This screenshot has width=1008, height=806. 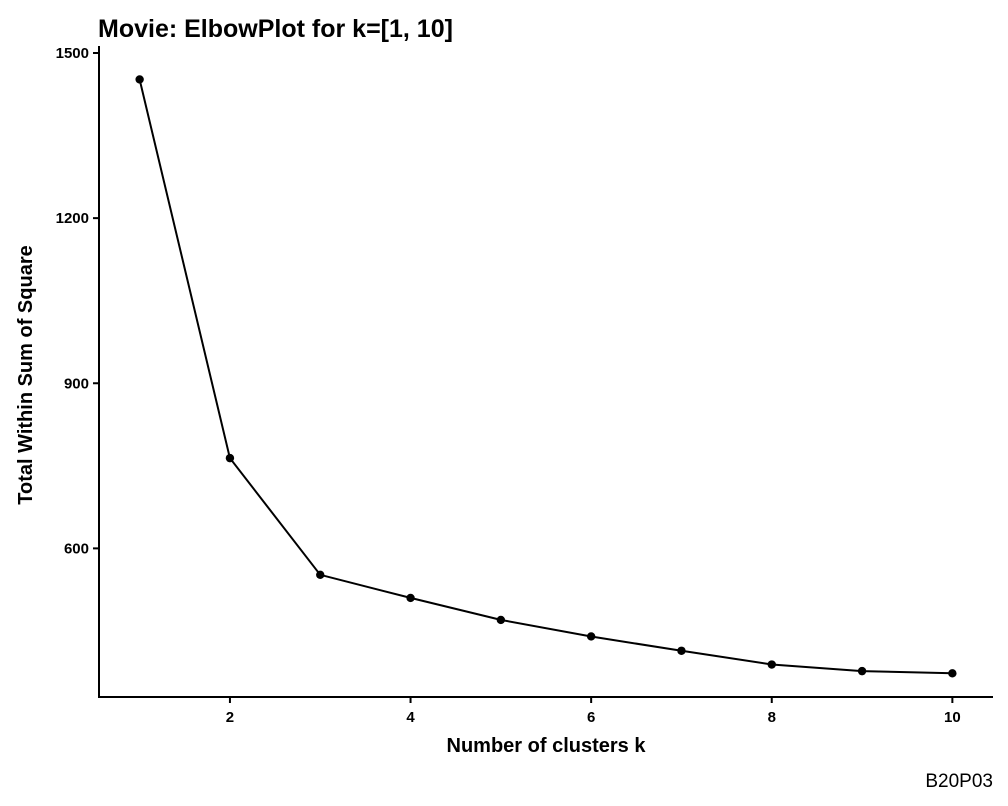 I want to click on x-axis-ticks: 2 4 6 8 10, so click(x=593, y=711).